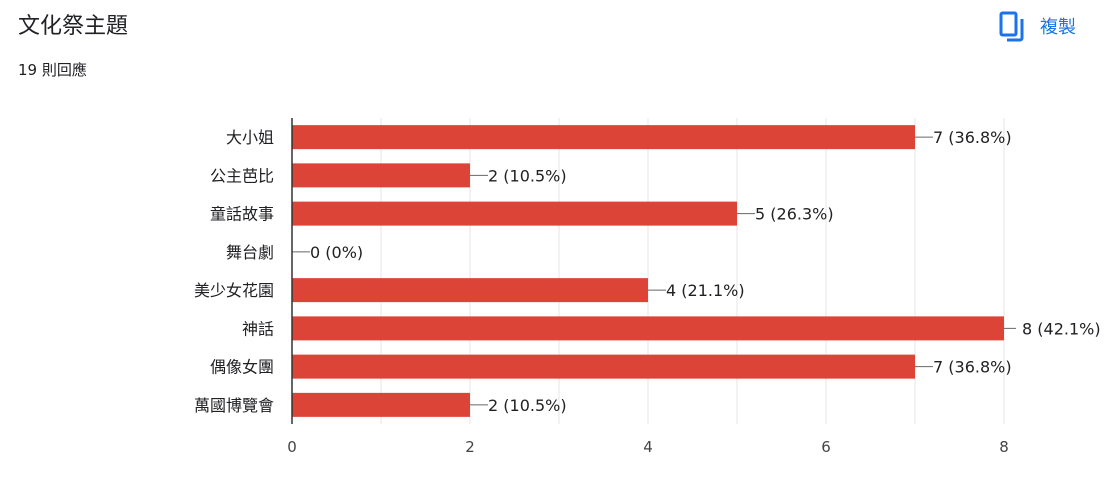  Describe the element at coordinates (794, 214) in the screenshot. I see `data-label: 5 (26.3%)` at that location.